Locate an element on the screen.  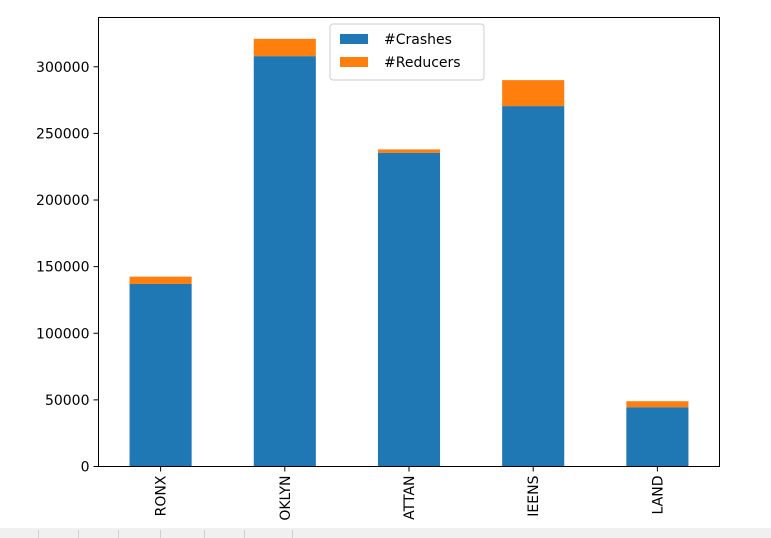
y-tick-label-6: 300000 is located at coordinates (62, 68).